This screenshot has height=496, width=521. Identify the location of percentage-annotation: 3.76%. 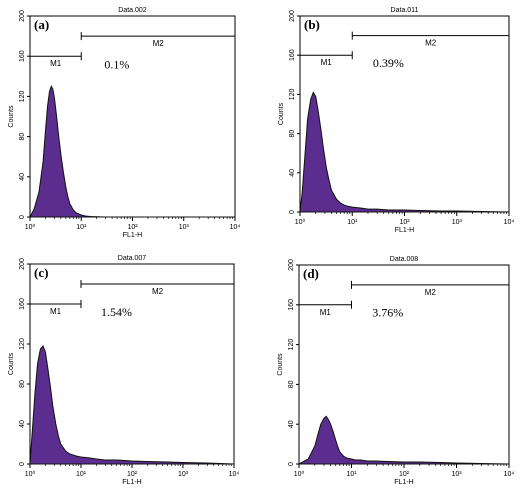
(387, 313).